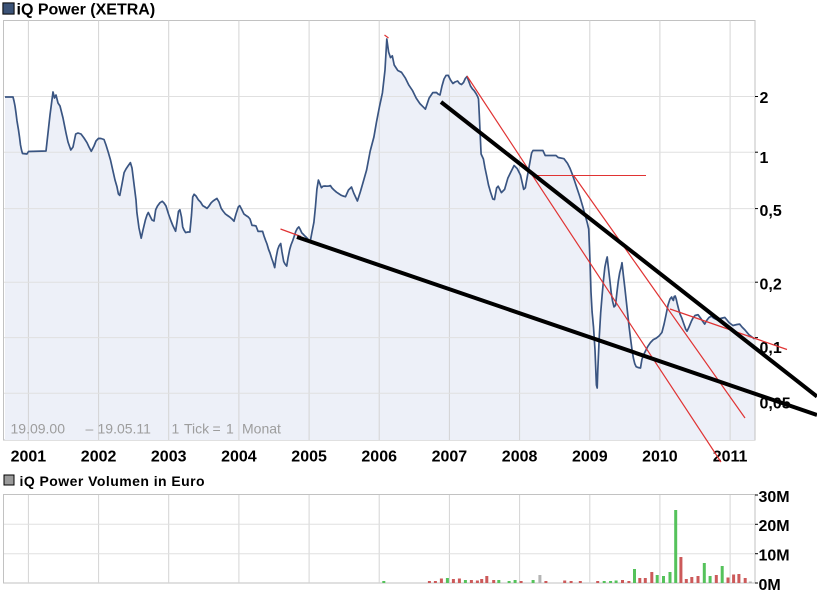 The height and width of the screenshot is (597, 817). Describe the element at coordinates (450, 457) in the screenshot. I see `svg-text: 2007` at that location.